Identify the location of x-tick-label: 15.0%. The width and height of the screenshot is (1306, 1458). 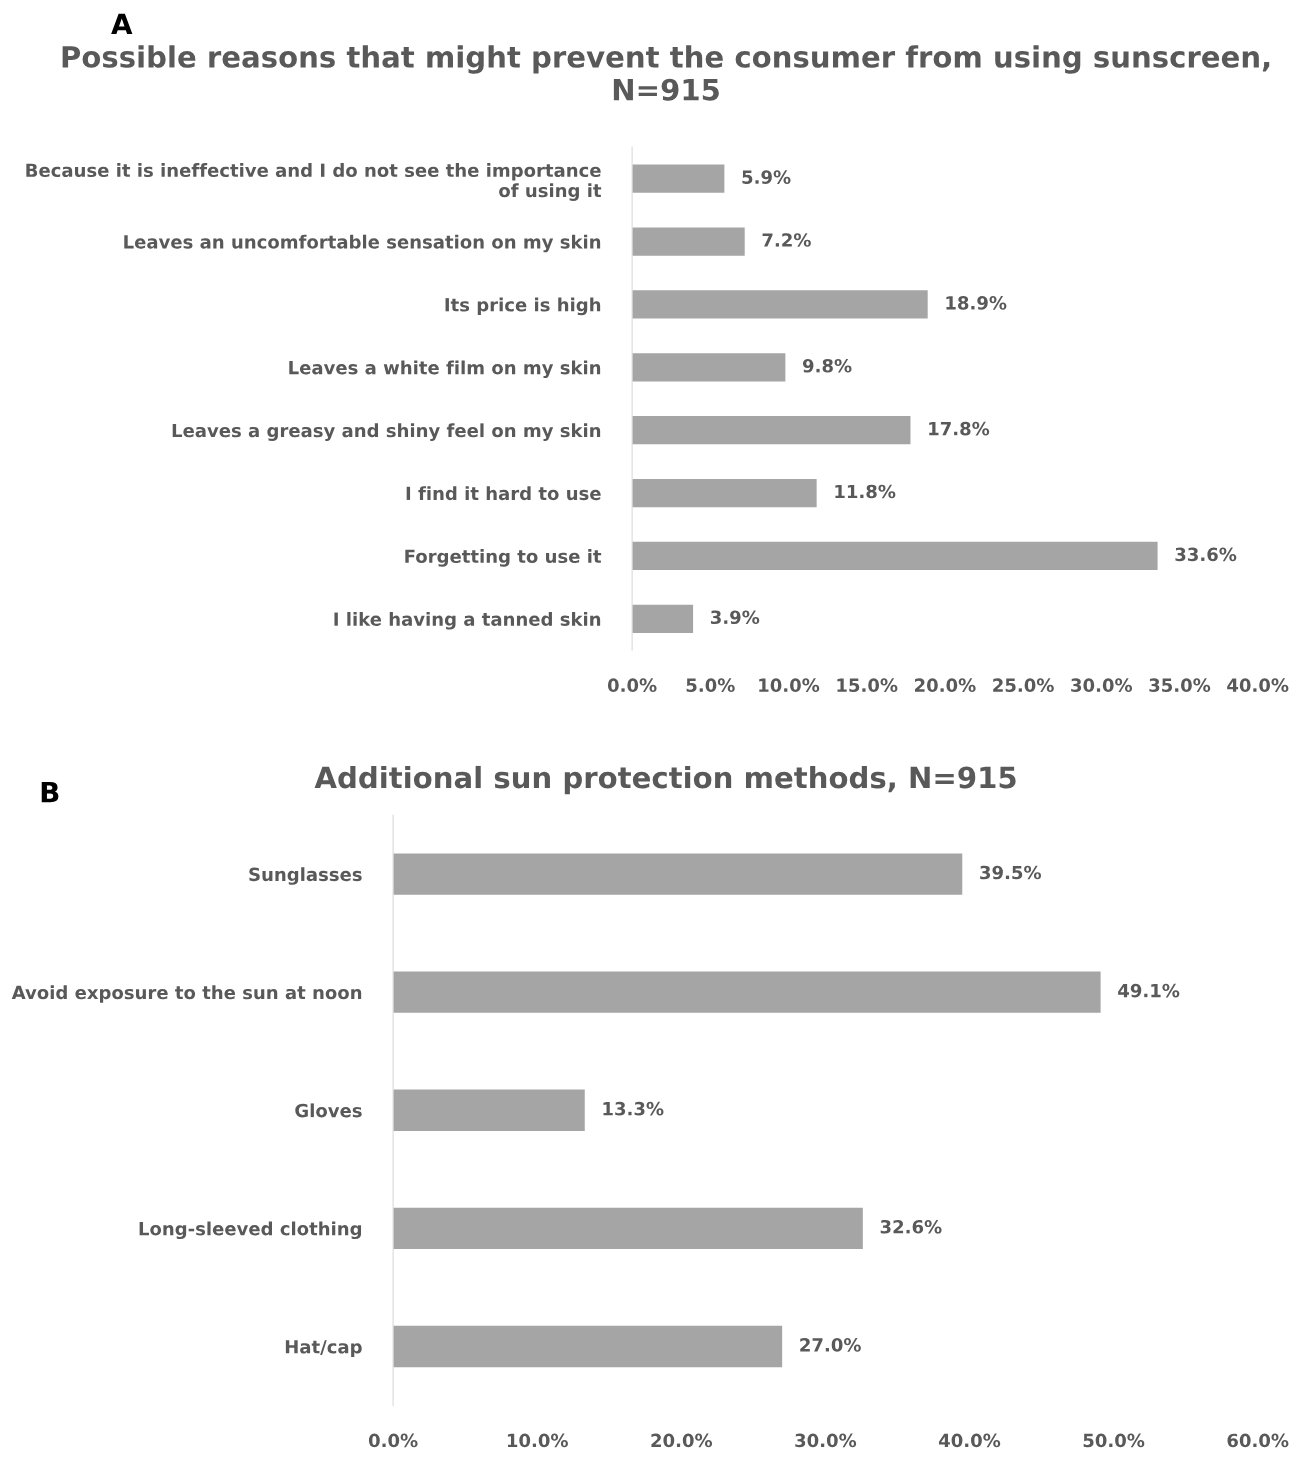
(867, 685).